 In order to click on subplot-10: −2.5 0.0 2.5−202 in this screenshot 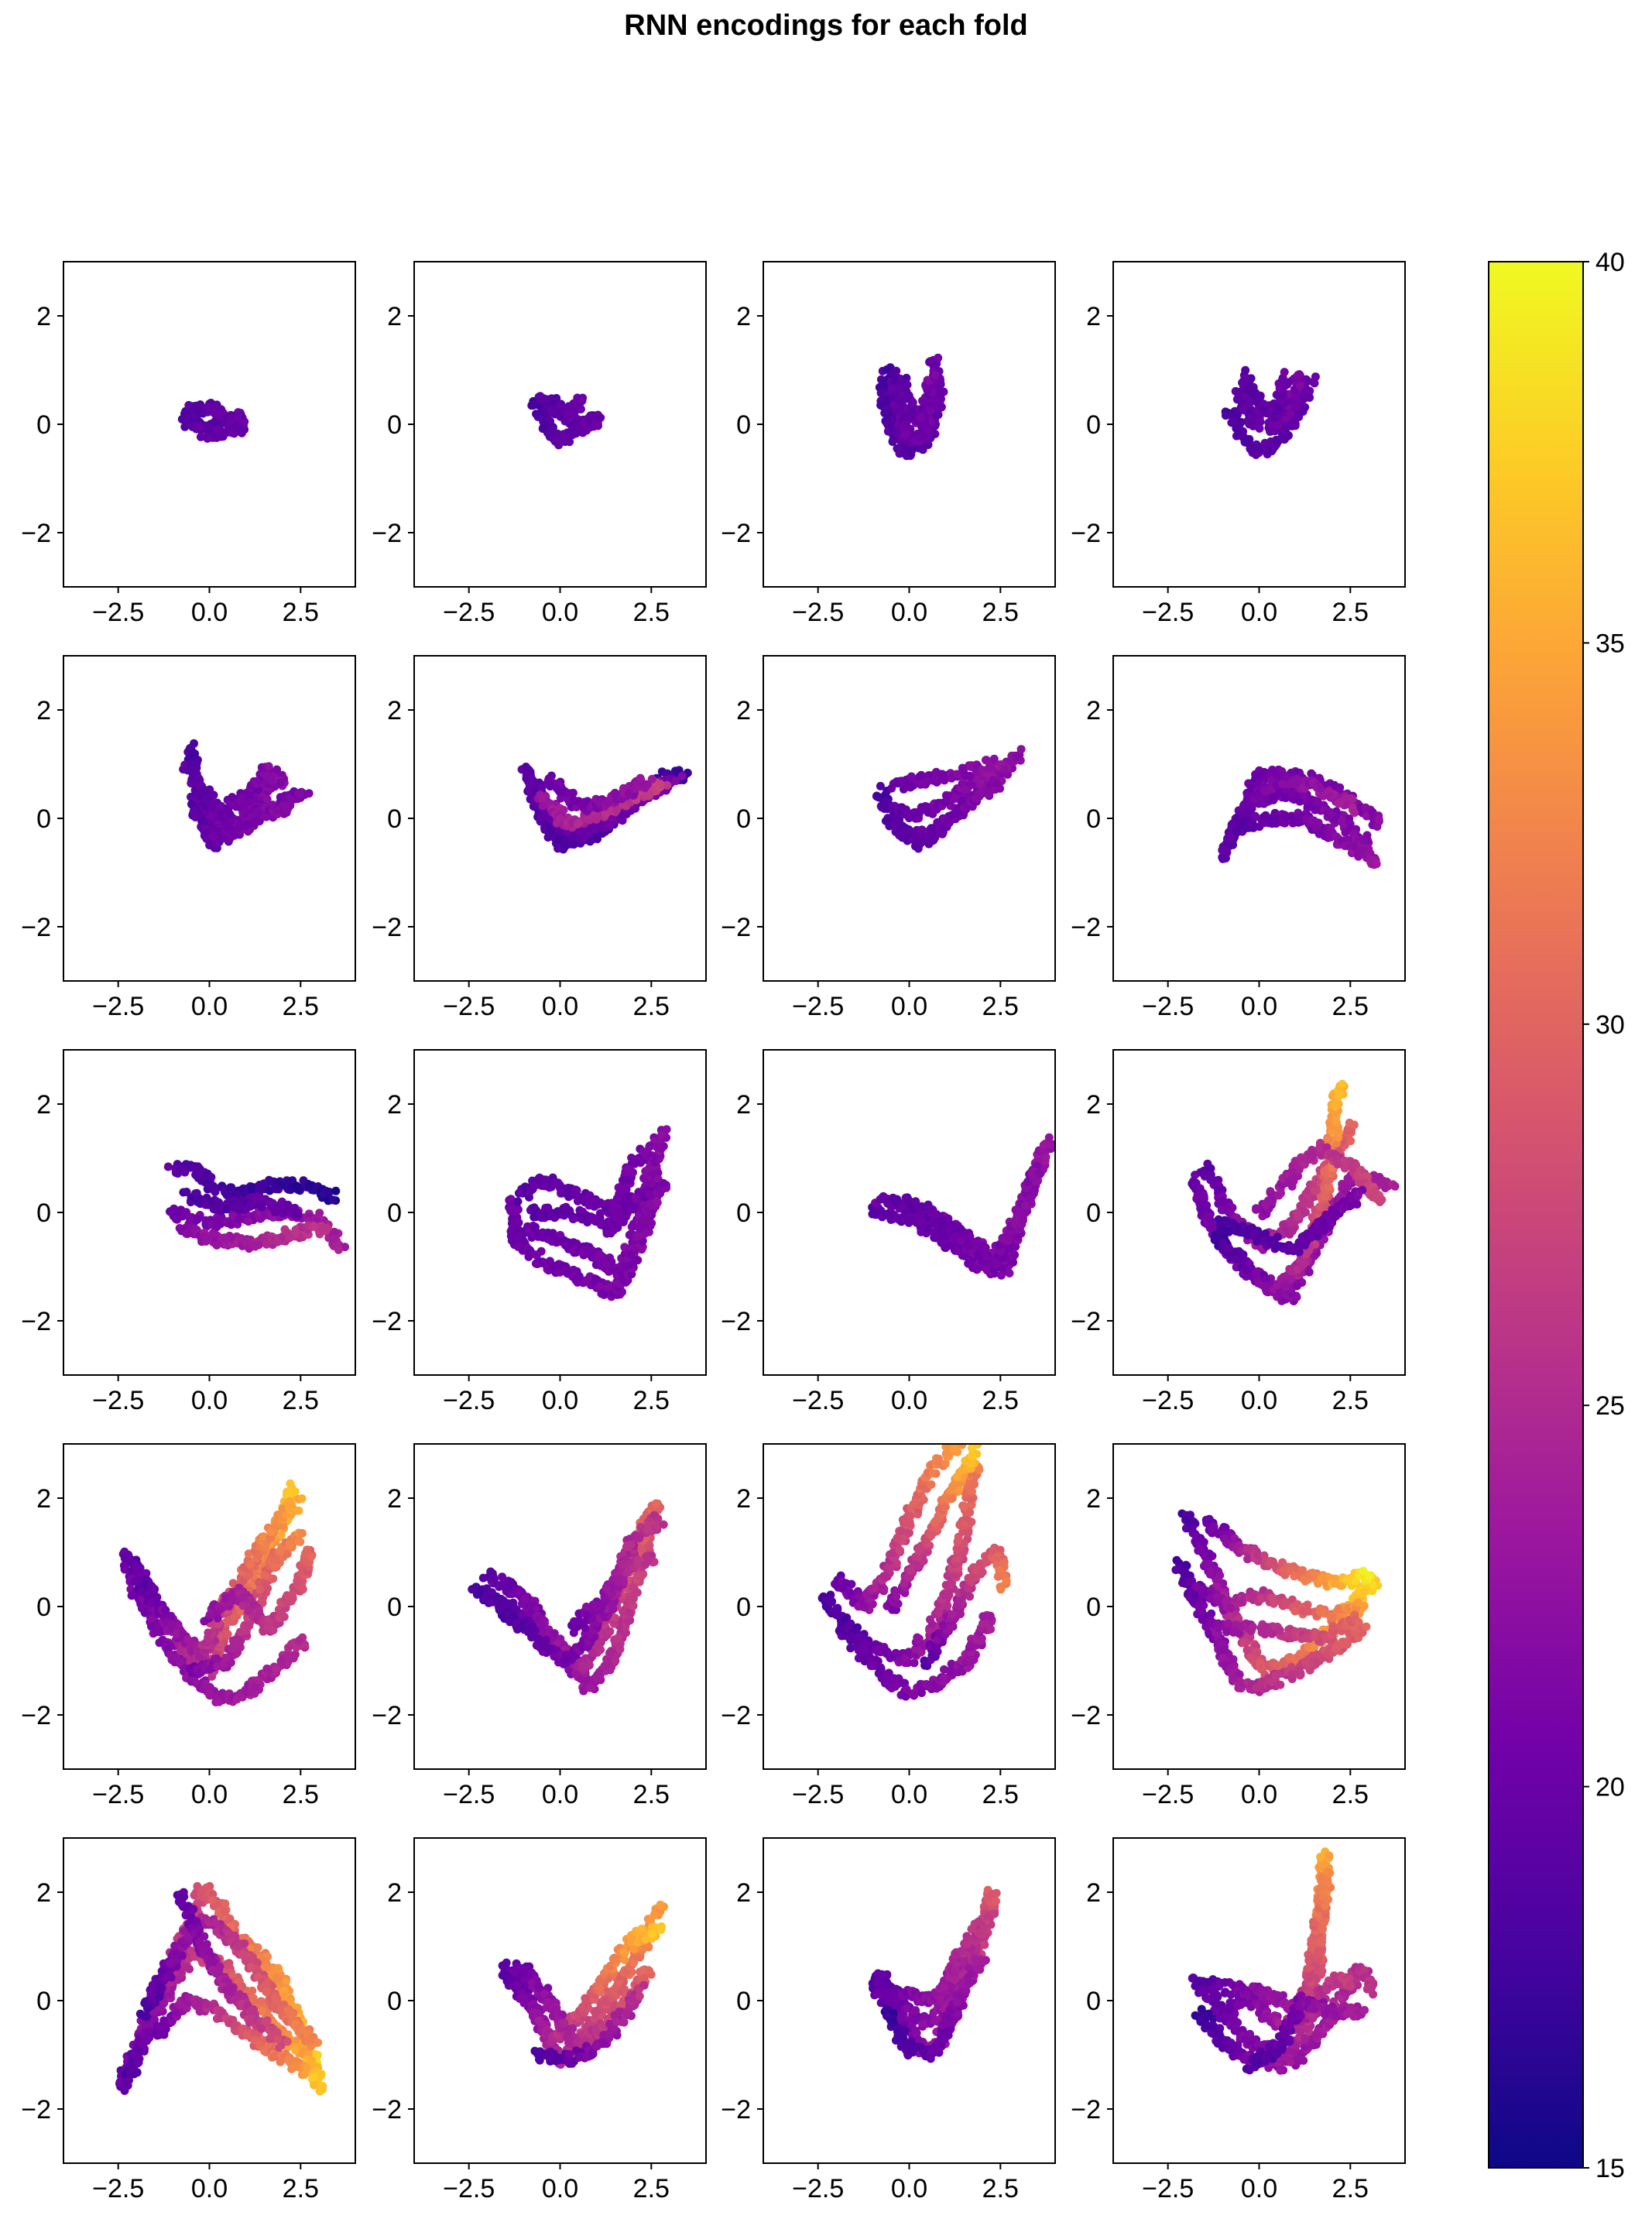, I will do `click(540, 1232)`.